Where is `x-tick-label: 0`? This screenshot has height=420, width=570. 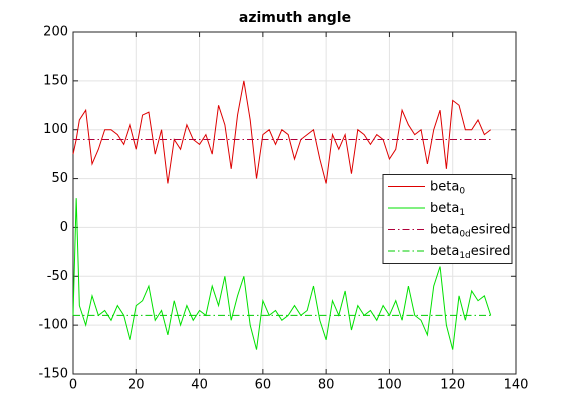 x-tick-label: 0 is located at coordinates (73, 385).